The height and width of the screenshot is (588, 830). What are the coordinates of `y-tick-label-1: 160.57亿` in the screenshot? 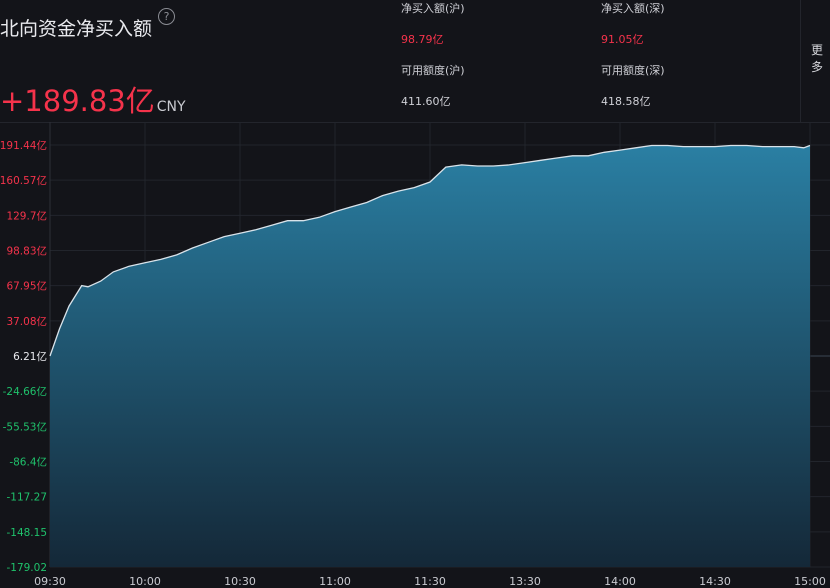 It's located at (23, 180).